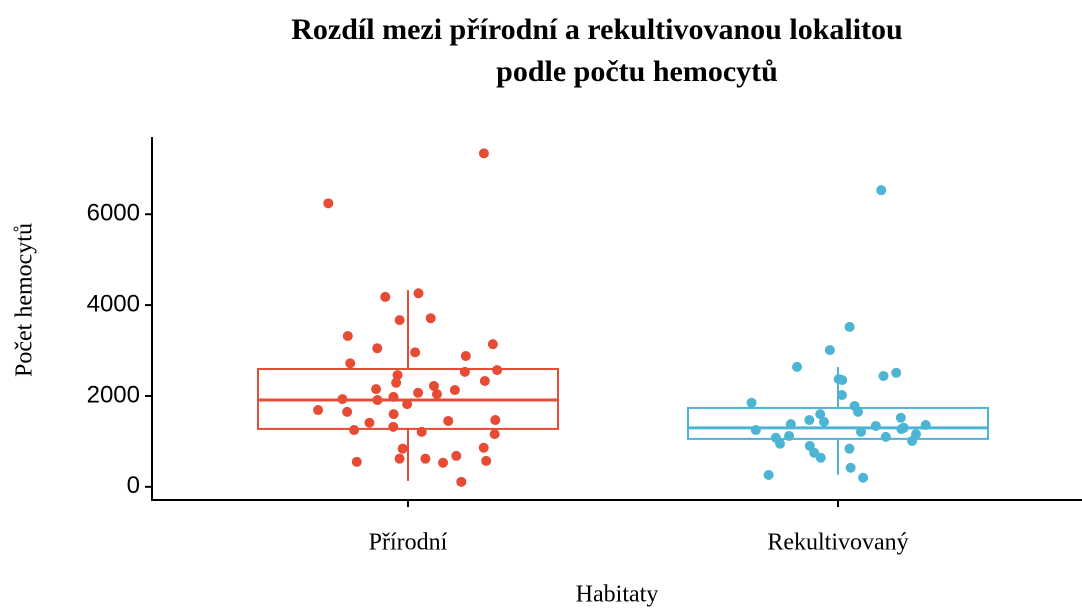 The height and width of the screenshot is (609, 1082). What do you see at coordinates (25, 300) in the screenshot?
I see `y-axis-label: Počet hemocytů` at bounding box center [25, 300].